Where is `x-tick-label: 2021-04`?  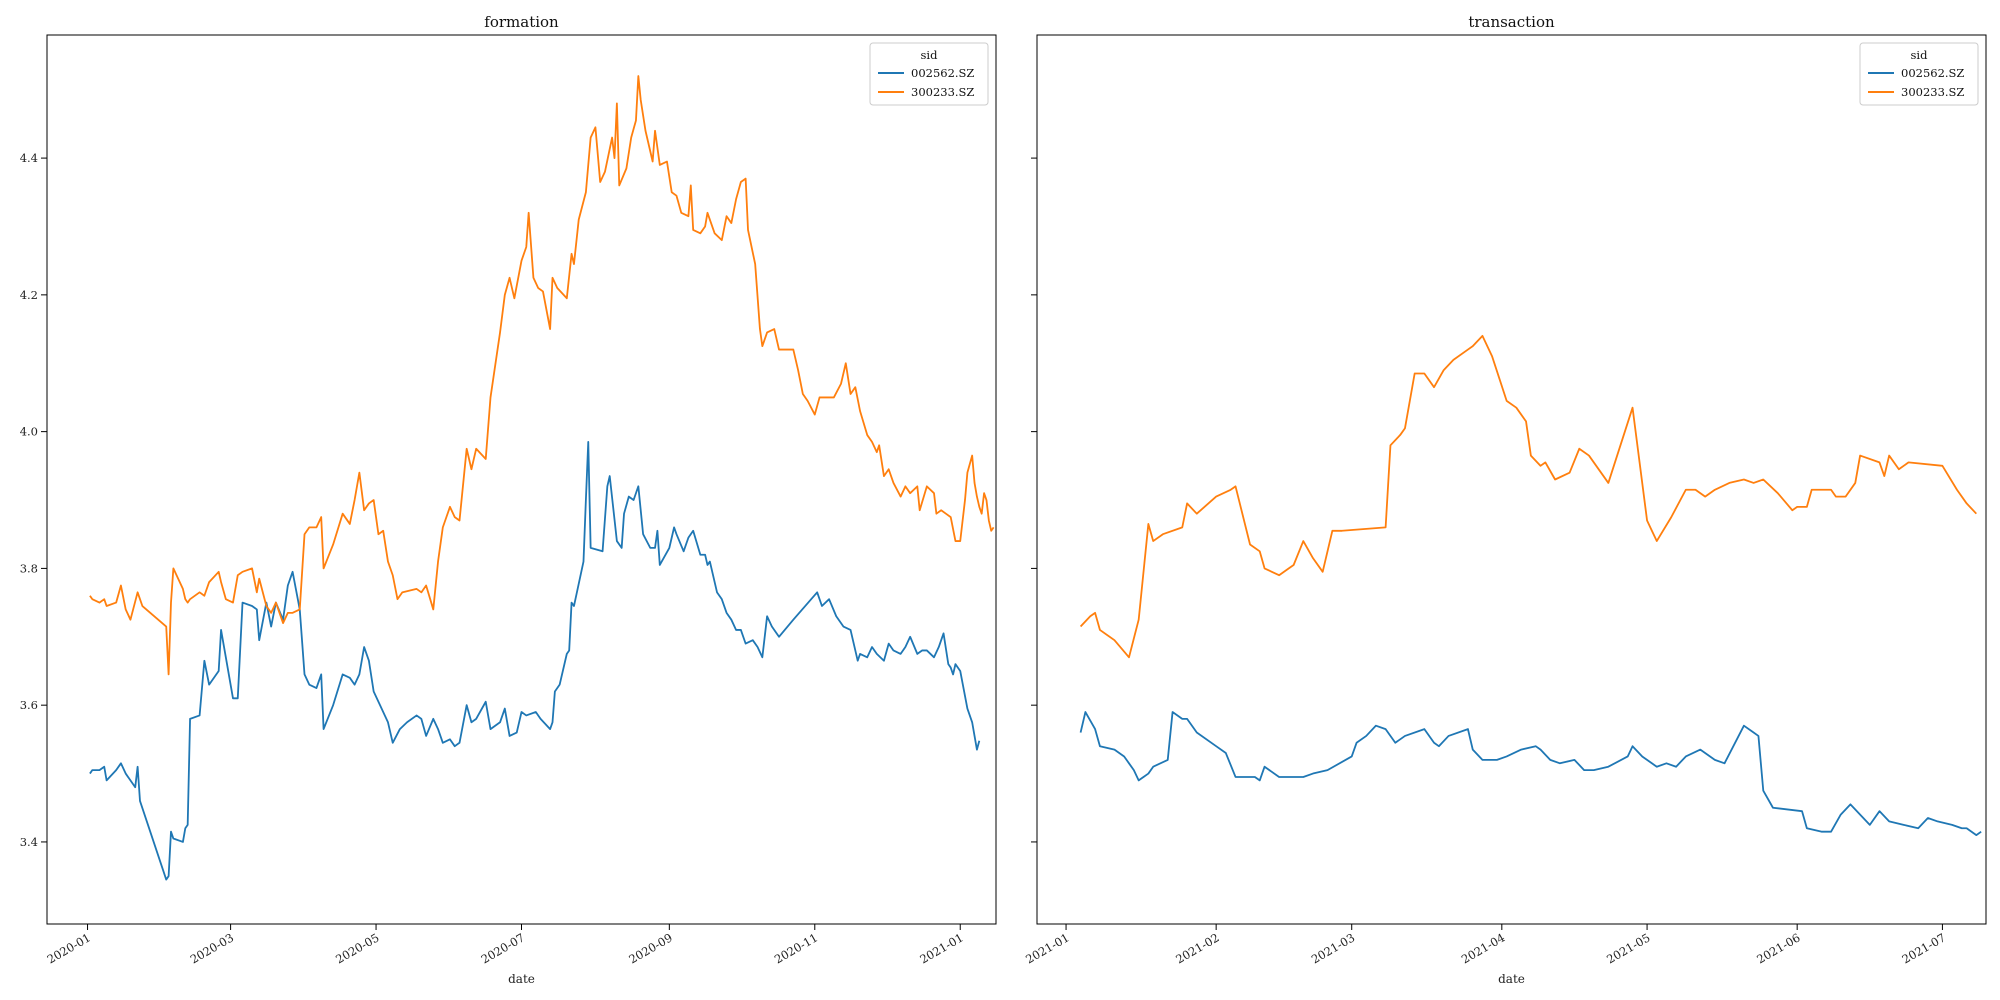 x-tick-label: 2021-04 is located at coordinates (1483, 948).